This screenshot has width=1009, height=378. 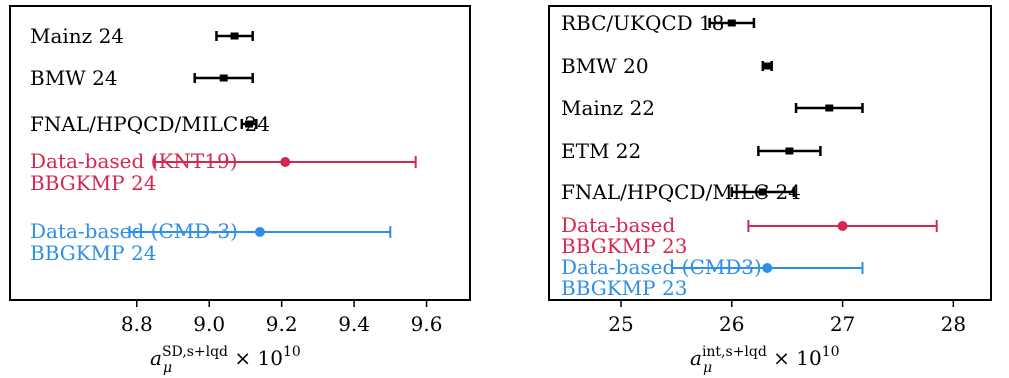 I want to click on x-tick-label: 9.4, so click(x=354, y=324).